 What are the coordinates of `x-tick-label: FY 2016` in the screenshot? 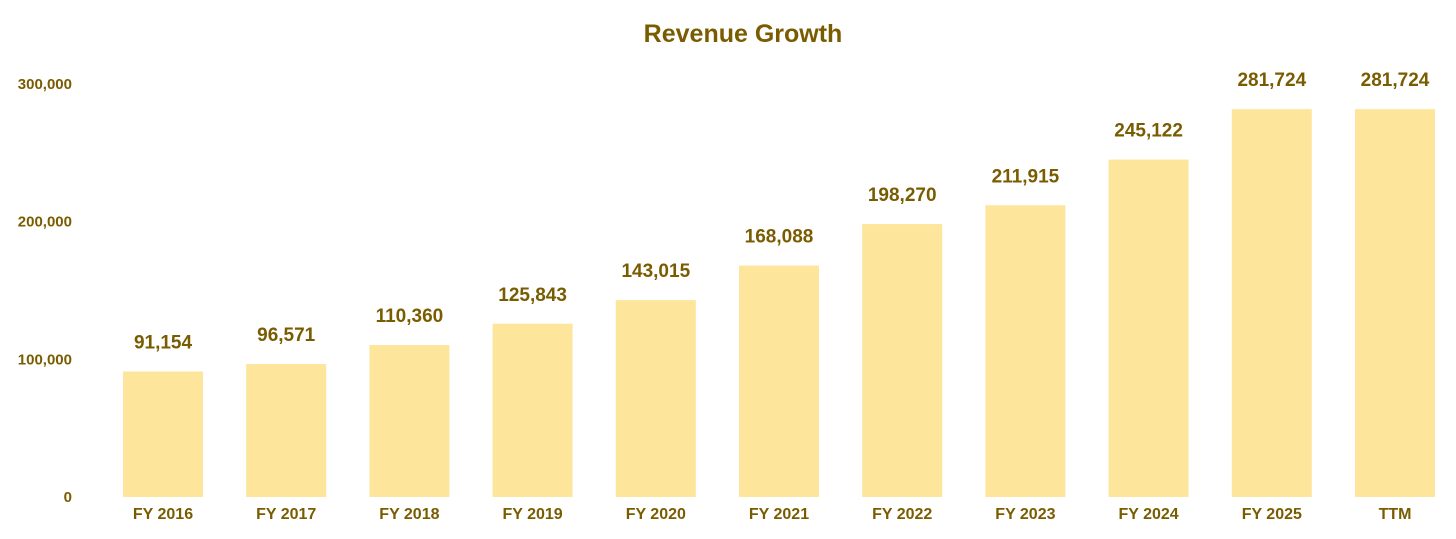 It's located at (163, 514).